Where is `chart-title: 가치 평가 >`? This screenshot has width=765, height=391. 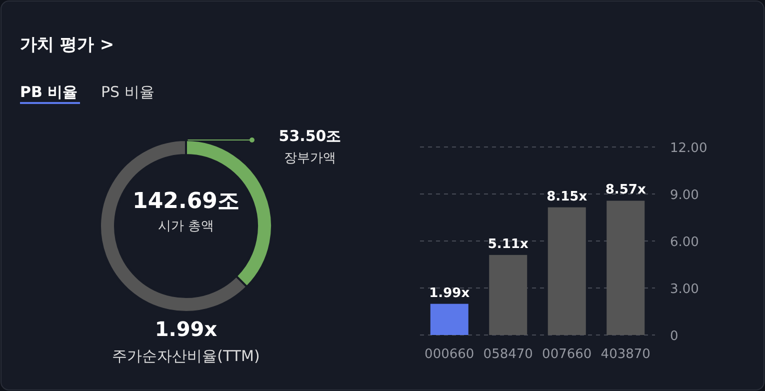 chart-title: 가치 평가 > is located at coordinates (67, 45).